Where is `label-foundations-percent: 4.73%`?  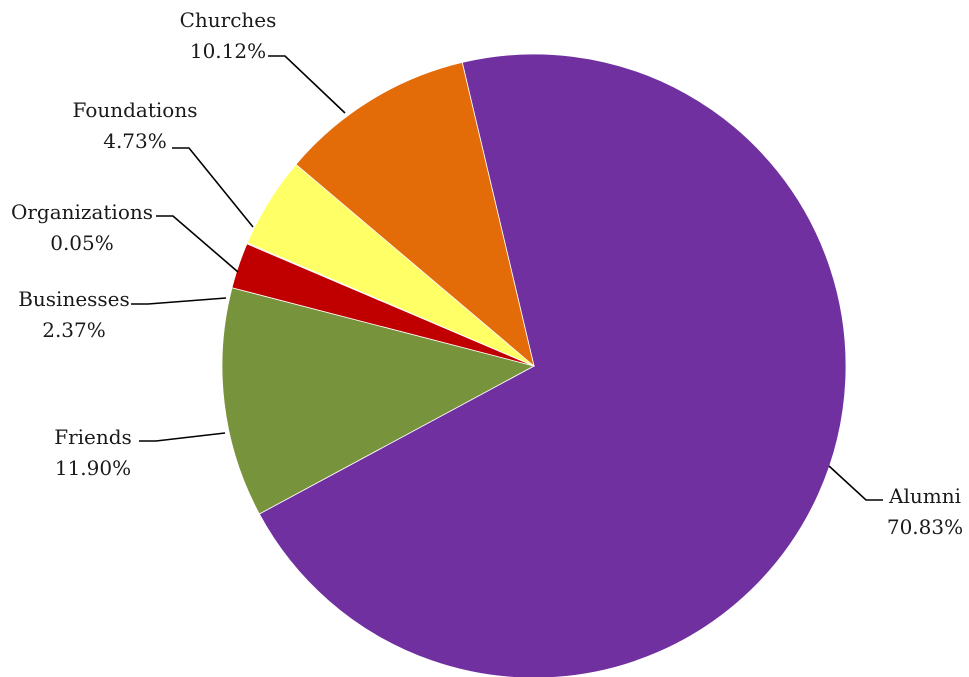 label-foundations-percent: 4.73% is located at coordinates (135, 141).